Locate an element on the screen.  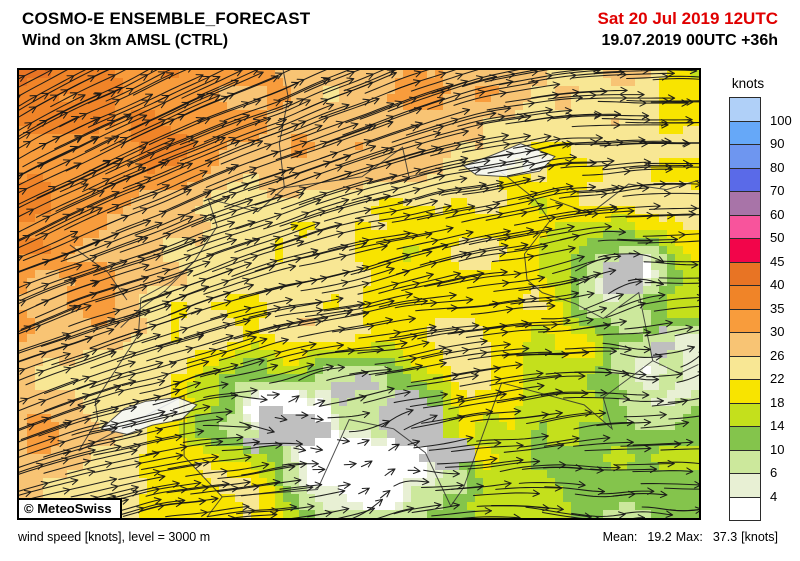
legend-tick-label: 90 is located at coordinates (777, 143).